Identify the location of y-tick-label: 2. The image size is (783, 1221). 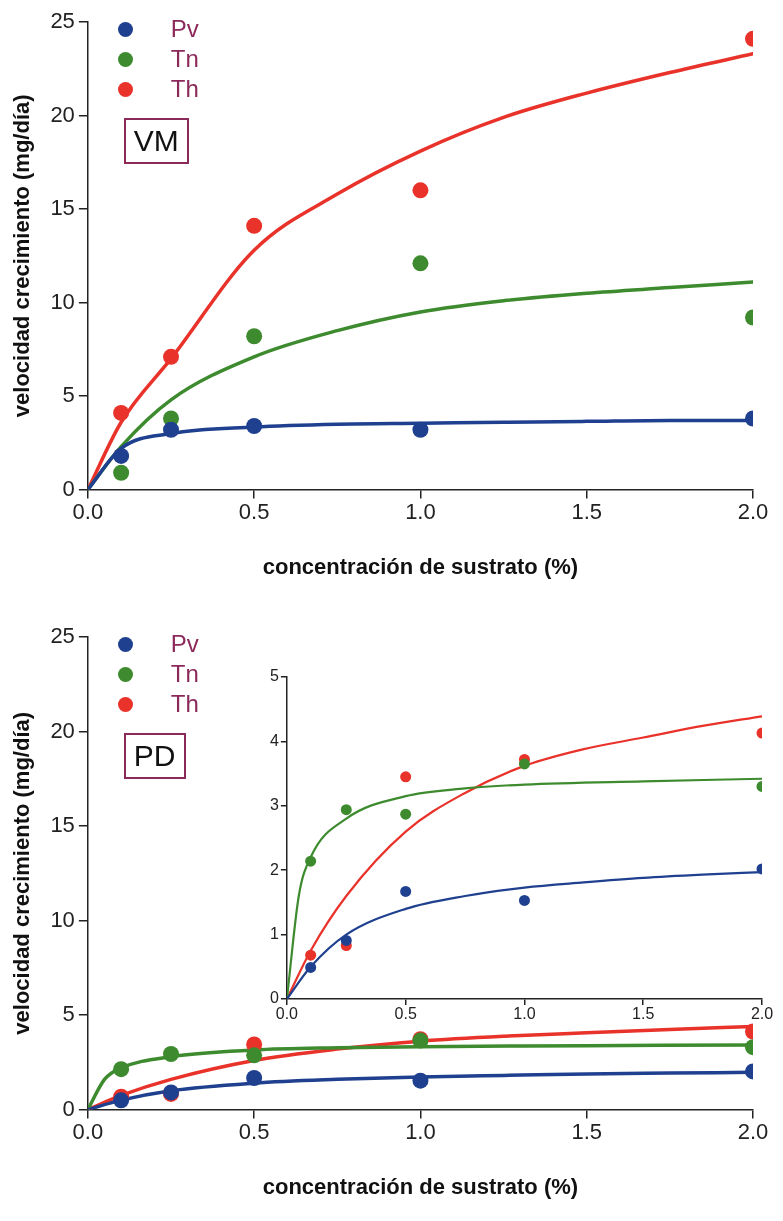
(274, 869).